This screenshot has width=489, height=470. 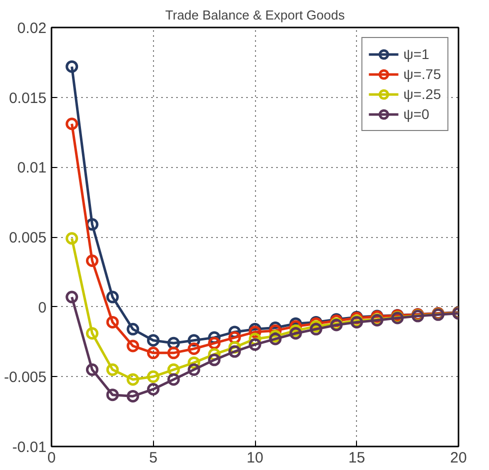 I want to click on y-tick-label: -0.01, so click(x=29, y=447).